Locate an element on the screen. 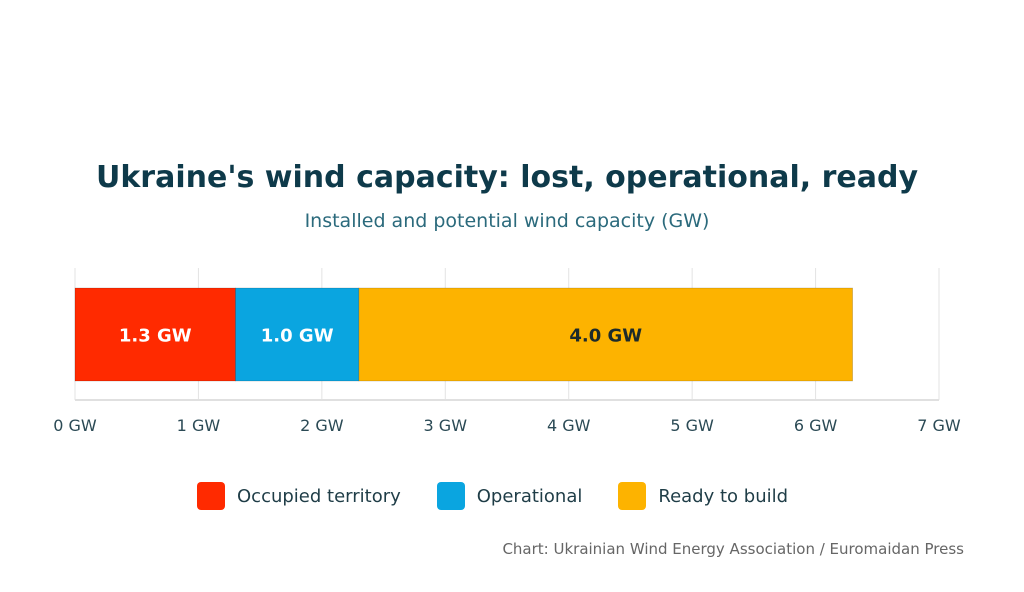 This screenshot has height=592, width=1024. data-label: 1.3 GW is located at coordinates (155, 336).